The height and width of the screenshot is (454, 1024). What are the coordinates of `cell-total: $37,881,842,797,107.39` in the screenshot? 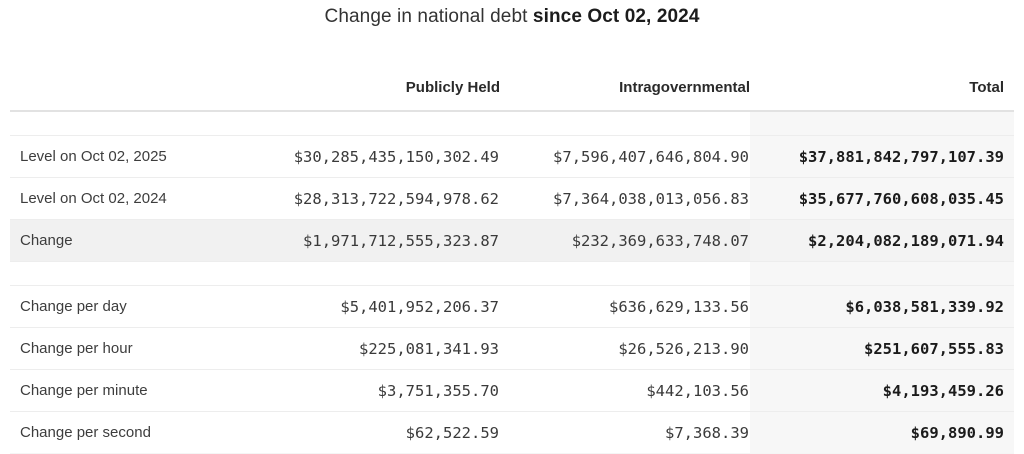 It's located at (882, 156).